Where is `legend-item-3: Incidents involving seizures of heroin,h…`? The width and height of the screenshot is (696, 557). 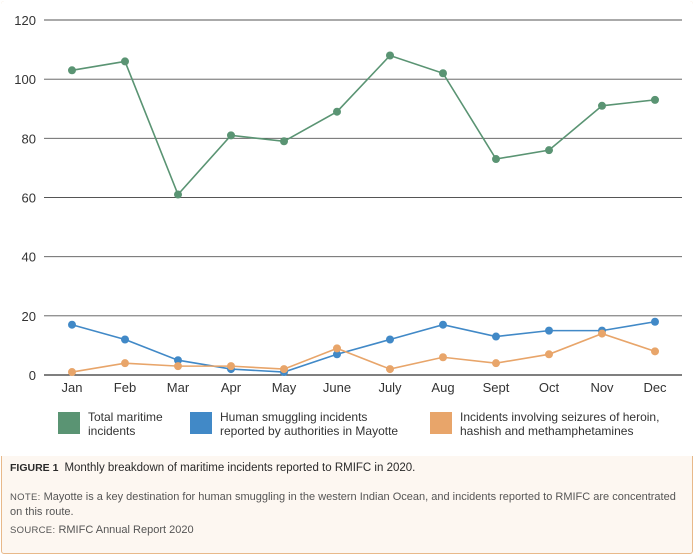 legend-item-3: Incidents involving seizures of heroin,h… is located at coordinates (544, 424).